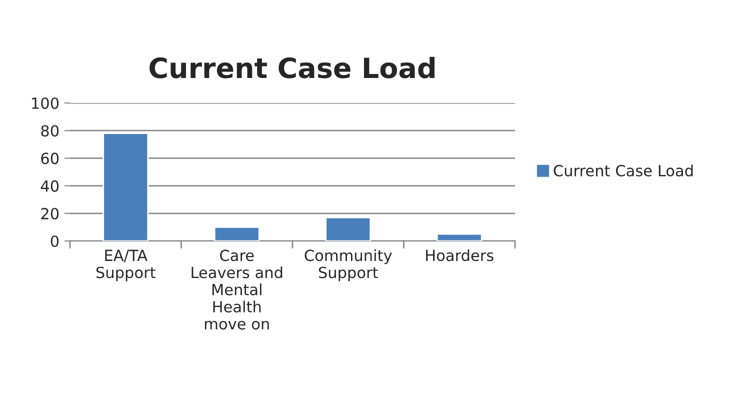  I want to click on chart-title: Current Case Load, so click(292, 67).